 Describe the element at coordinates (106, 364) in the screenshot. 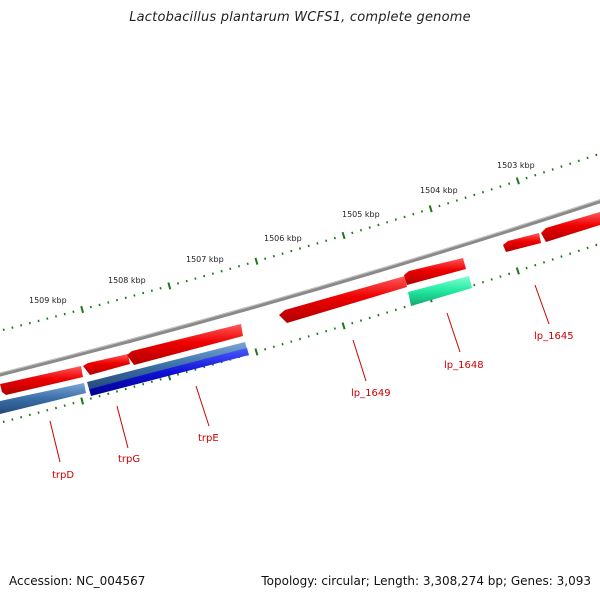

I see `gene-trpG-arrow` at that location.